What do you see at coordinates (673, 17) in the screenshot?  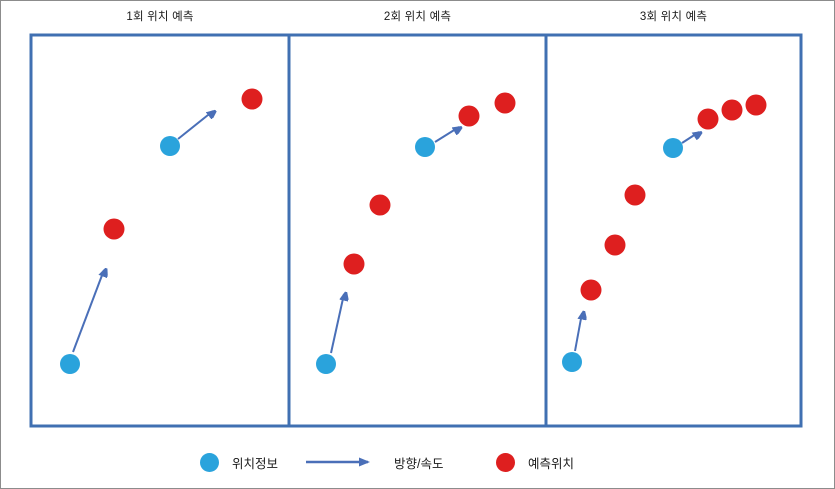 I see `panel-title-3: 3회 위치 예측` at bounding box center [673, 17].